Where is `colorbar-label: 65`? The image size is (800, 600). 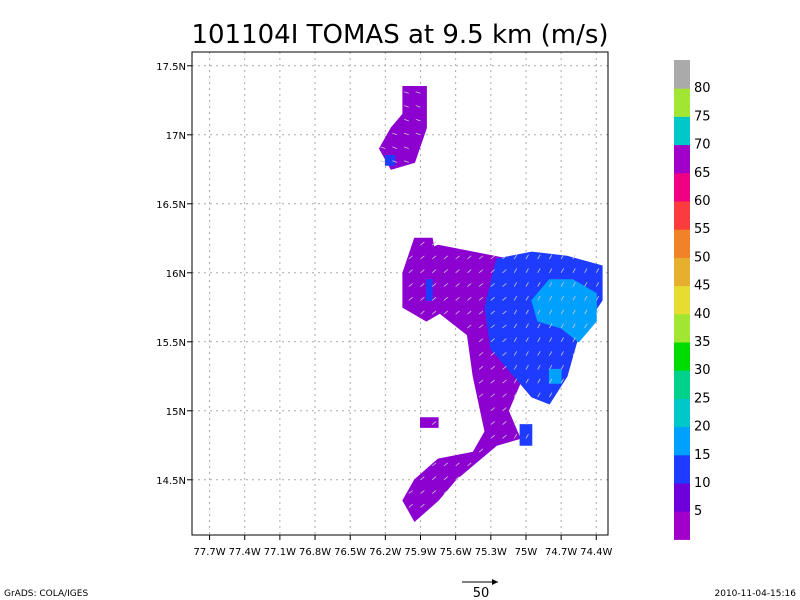
colorbar-label: 65 is located at coordinates (702, 173).